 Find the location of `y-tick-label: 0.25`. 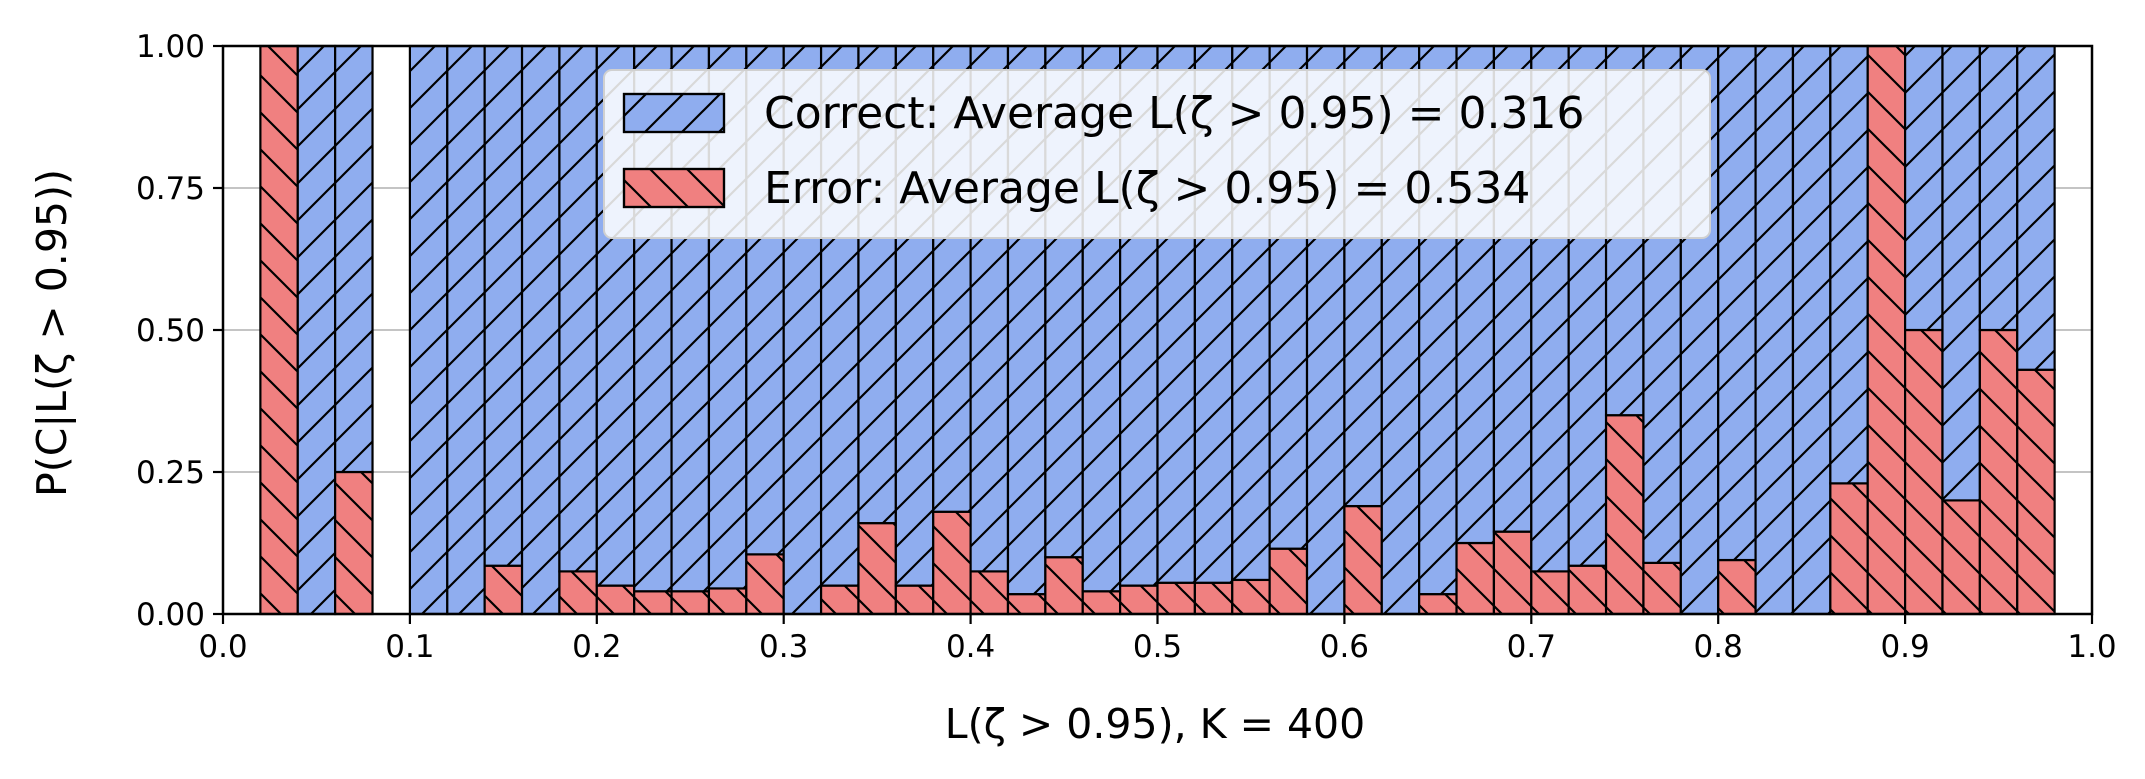

y-tick-label: 0.25 is located at coordinates (170, 473).